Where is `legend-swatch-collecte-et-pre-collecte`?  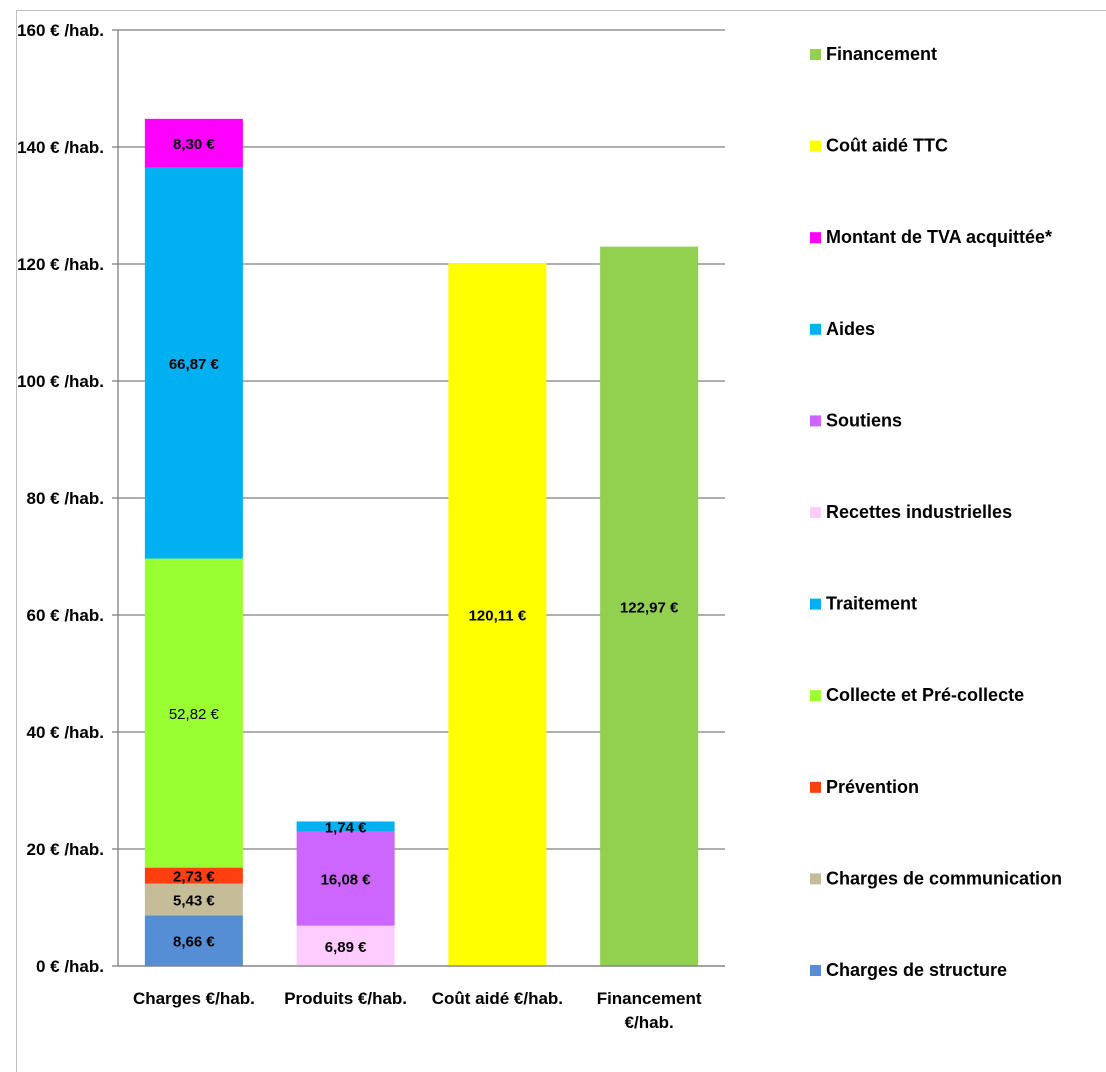 legend-swatch-collecte-et-pre-collecte is located at coordinates (815, 696).